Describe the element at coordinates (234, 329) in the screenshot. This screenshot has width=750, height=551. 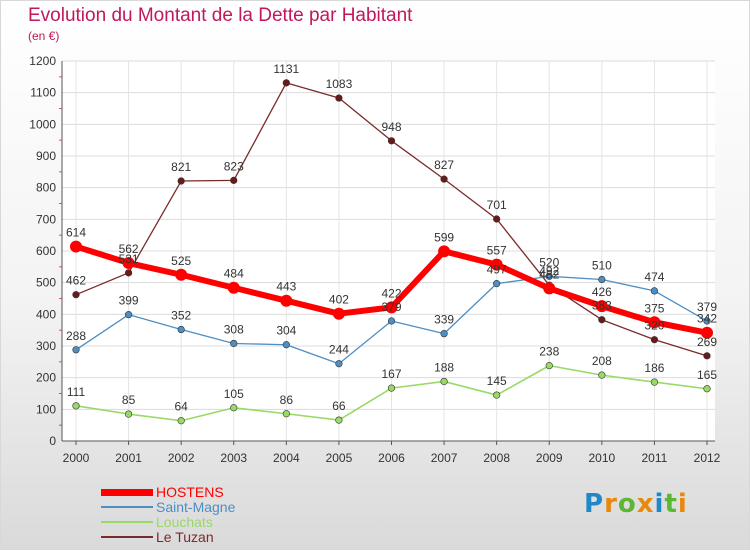
I see `data-label: 308` at that location.